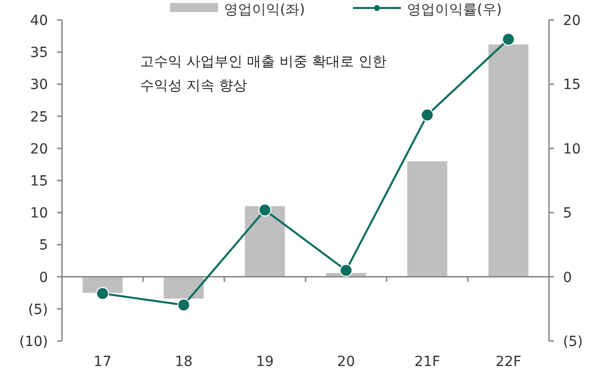 This screenshot has width=593, height=385. I want to click on legend-label: 영업이익률(우), so click(454, 10).